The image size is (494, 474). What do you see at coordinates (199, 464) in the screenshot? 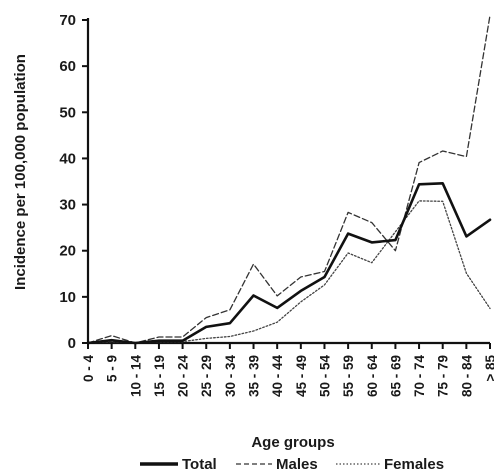
I see `legend-label-total: Total` at bounding box center [199, 464].